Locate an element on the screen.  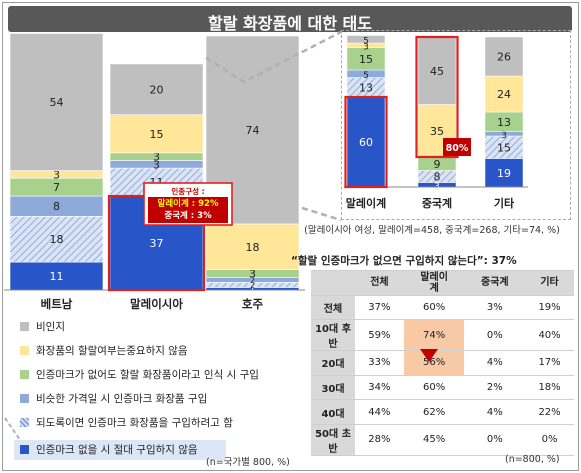
table-row: 50대 초반 28% 45% 0% 0% is located at coordinates (442, 439).